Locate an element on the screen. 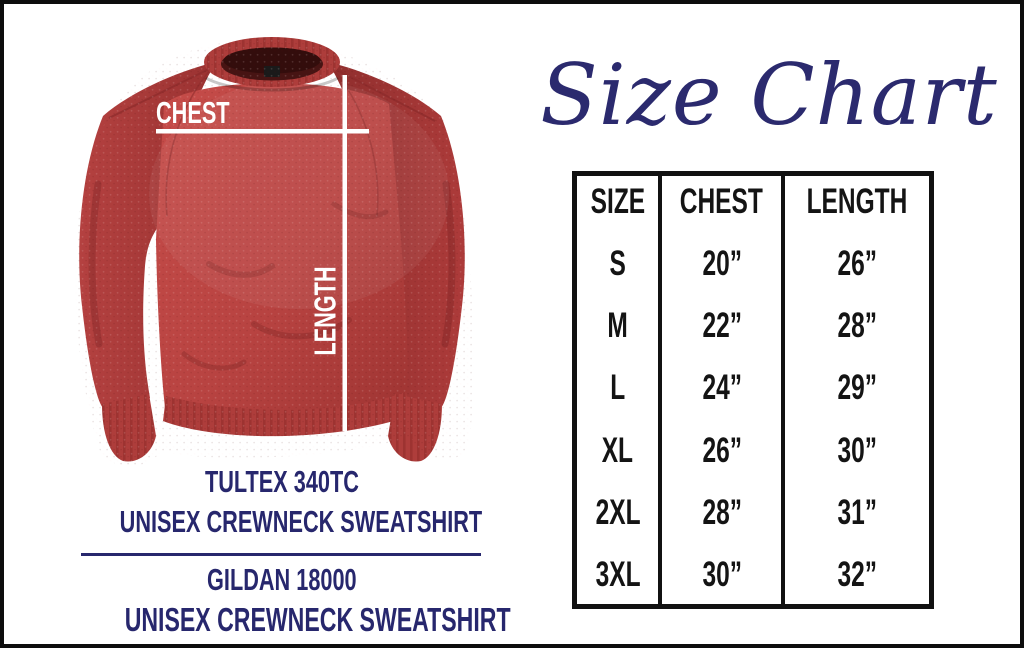 The height and width of the screenshot is (648, 1024). product-desc-2: UNISEX CREWNECK SWEATSHIRT is located at coordinates (282, 619).